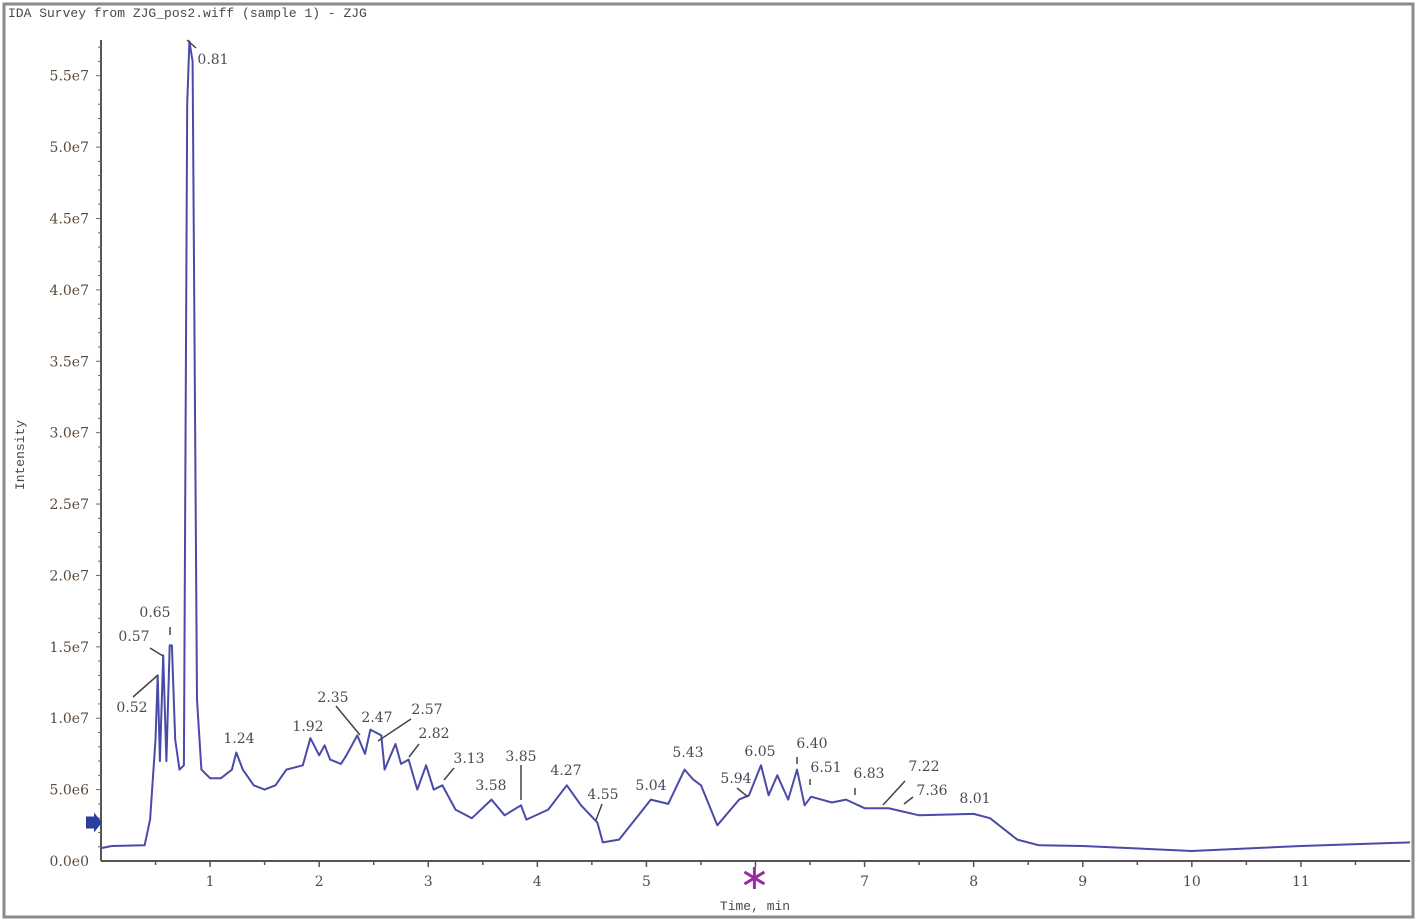 This screenshot has width=1419, height=923. Describe the element at coordinates (69, 862) in the screenshot. I see `y-tick-label: 0.0e0` at that location.